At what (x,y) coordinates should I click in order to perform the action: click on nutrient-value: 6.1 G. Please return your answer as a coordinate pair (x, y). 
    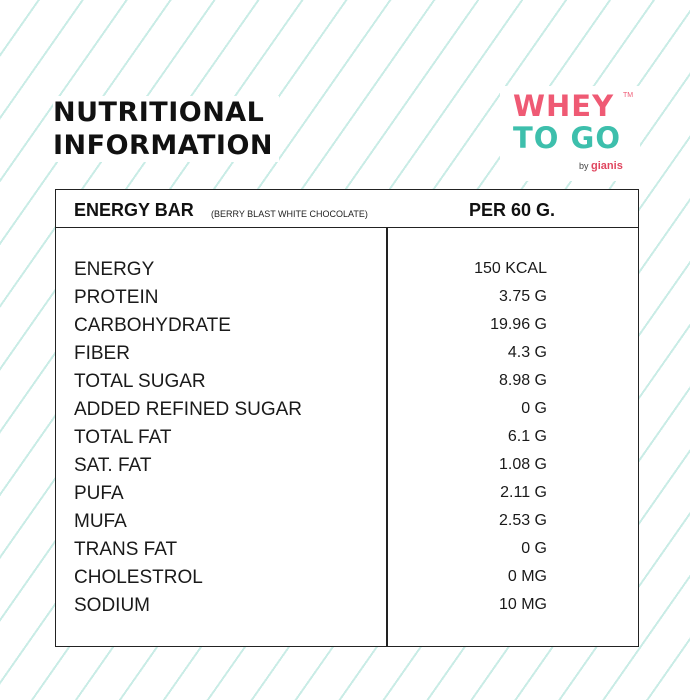
    Looking at the image, I should click on (527, 436).